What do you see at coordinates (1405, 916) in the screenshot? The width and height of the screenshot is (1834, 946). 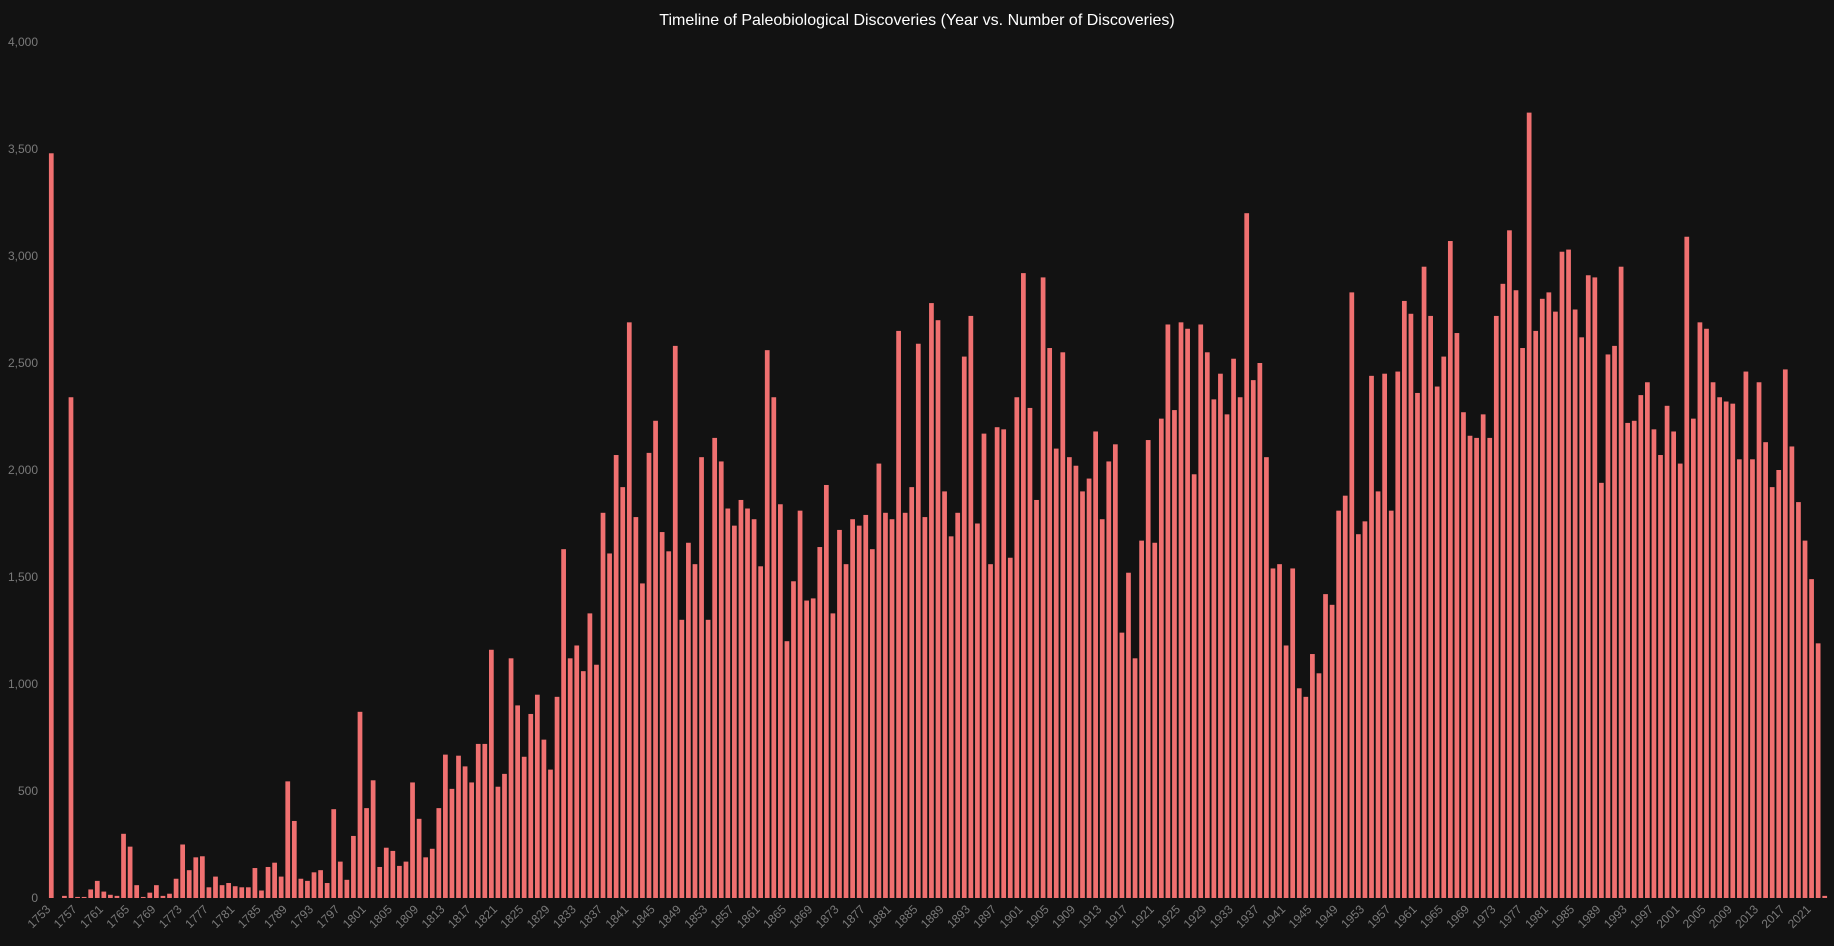 I see `x-tick-label: 1961` at bounding box center [1405, 916].